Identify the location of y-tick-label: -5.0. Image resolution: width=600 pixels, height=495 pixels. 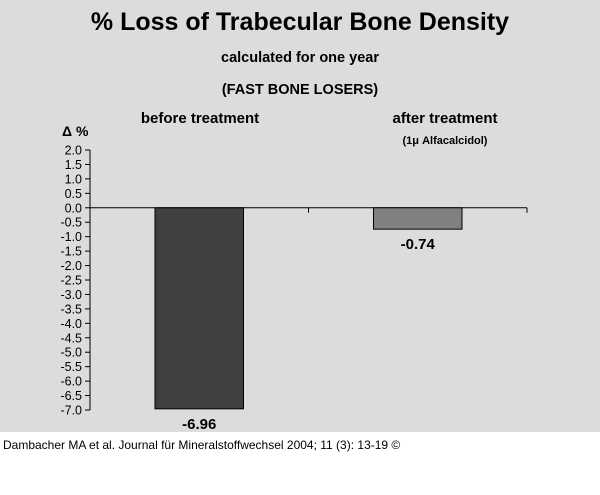
(71, 353).